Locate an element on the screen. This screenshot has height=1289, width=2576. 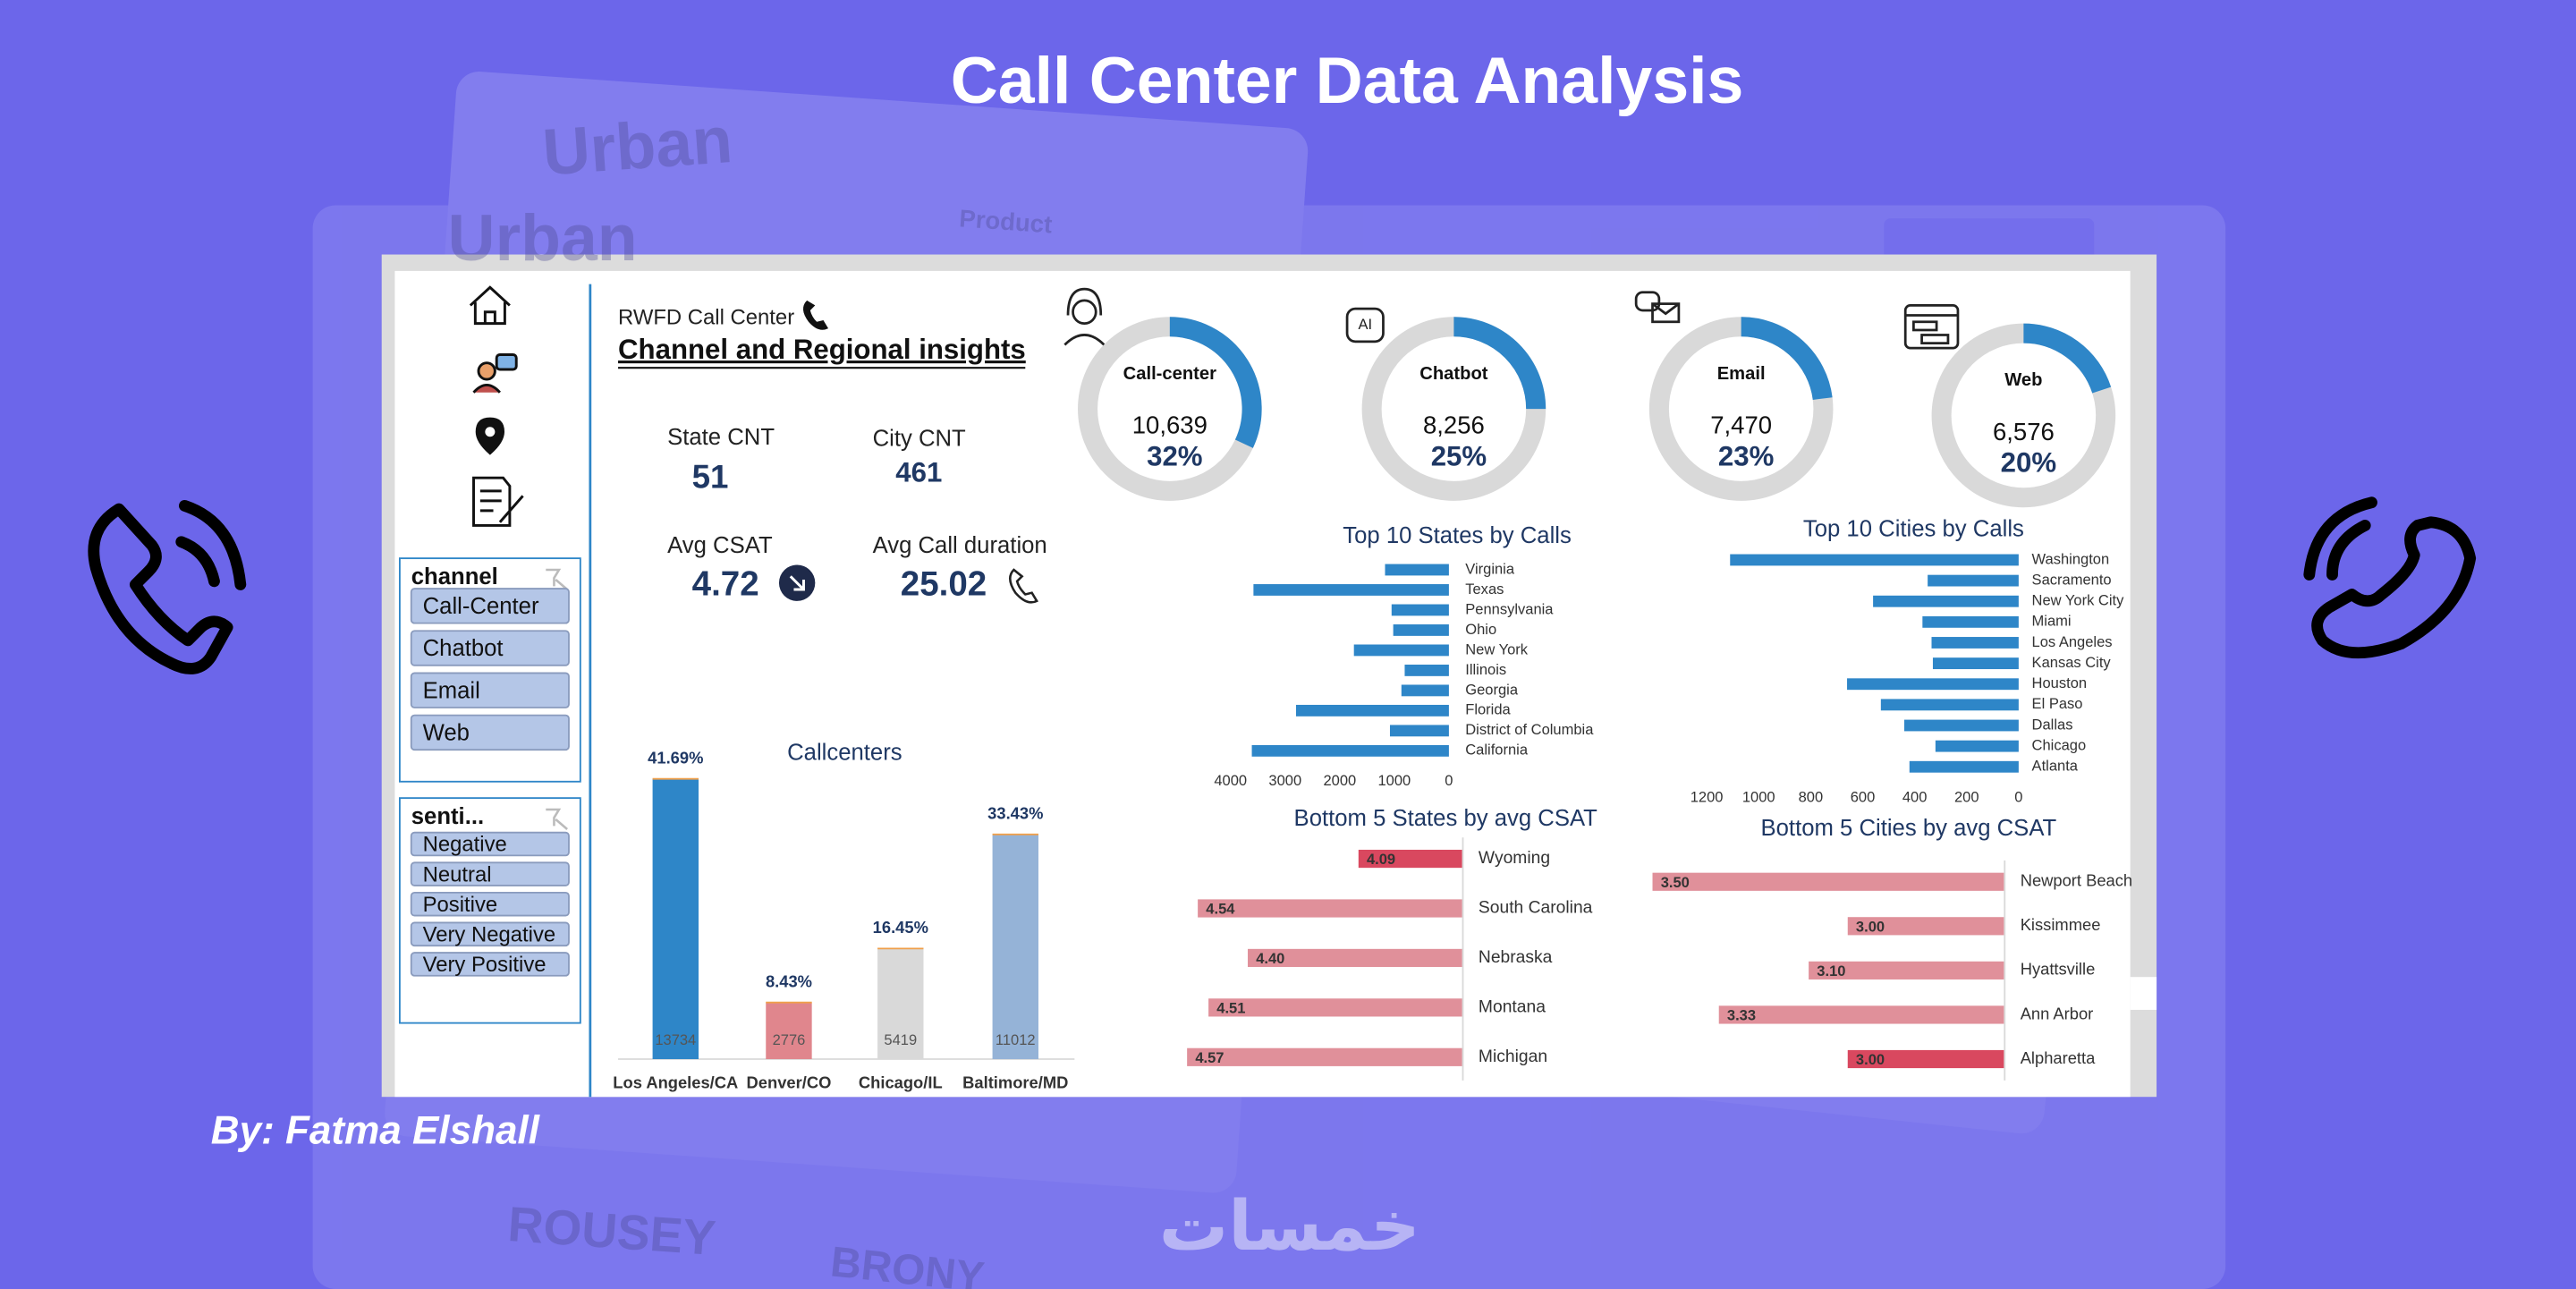
slicer-item-label: Very Positive is located at coordinates (485, 965).